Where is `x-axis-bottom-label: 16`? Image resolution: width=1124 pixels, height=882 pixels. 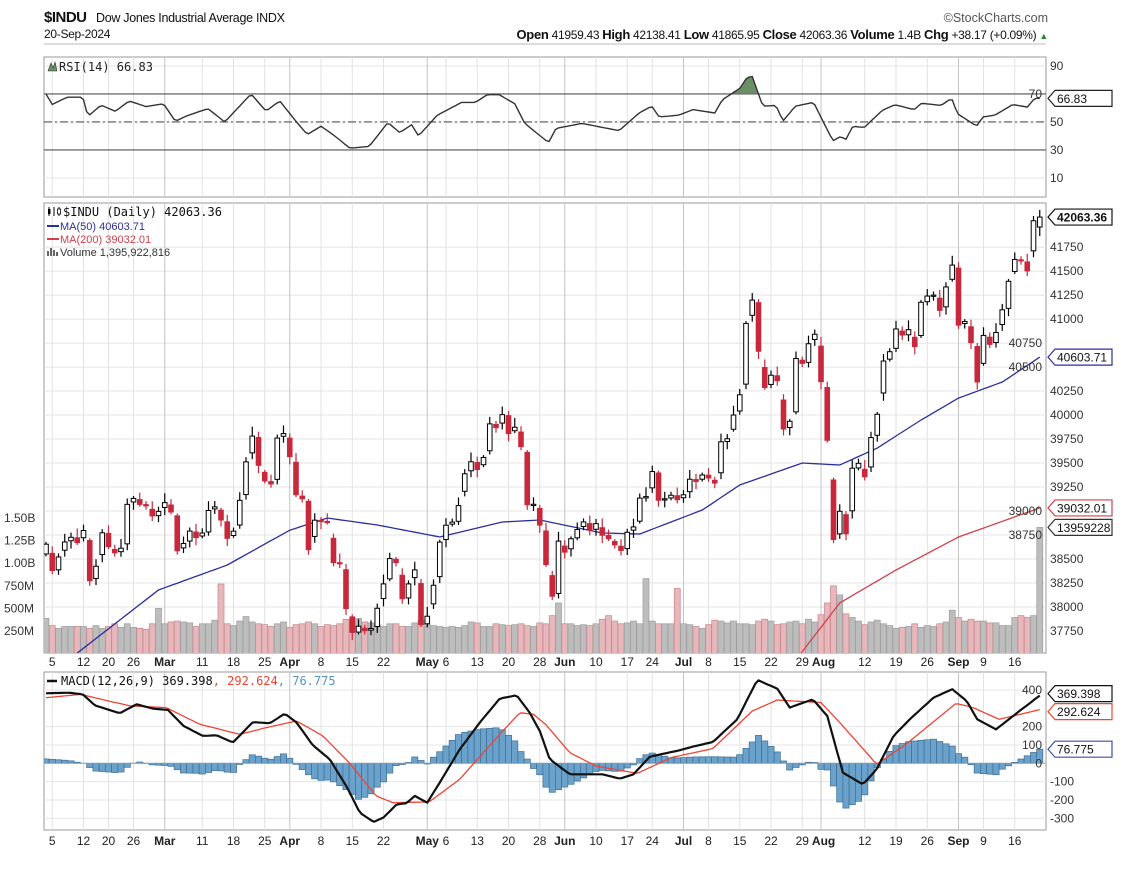 x-axis-bottom-label: 16 is located at coordinates (1015, 841).